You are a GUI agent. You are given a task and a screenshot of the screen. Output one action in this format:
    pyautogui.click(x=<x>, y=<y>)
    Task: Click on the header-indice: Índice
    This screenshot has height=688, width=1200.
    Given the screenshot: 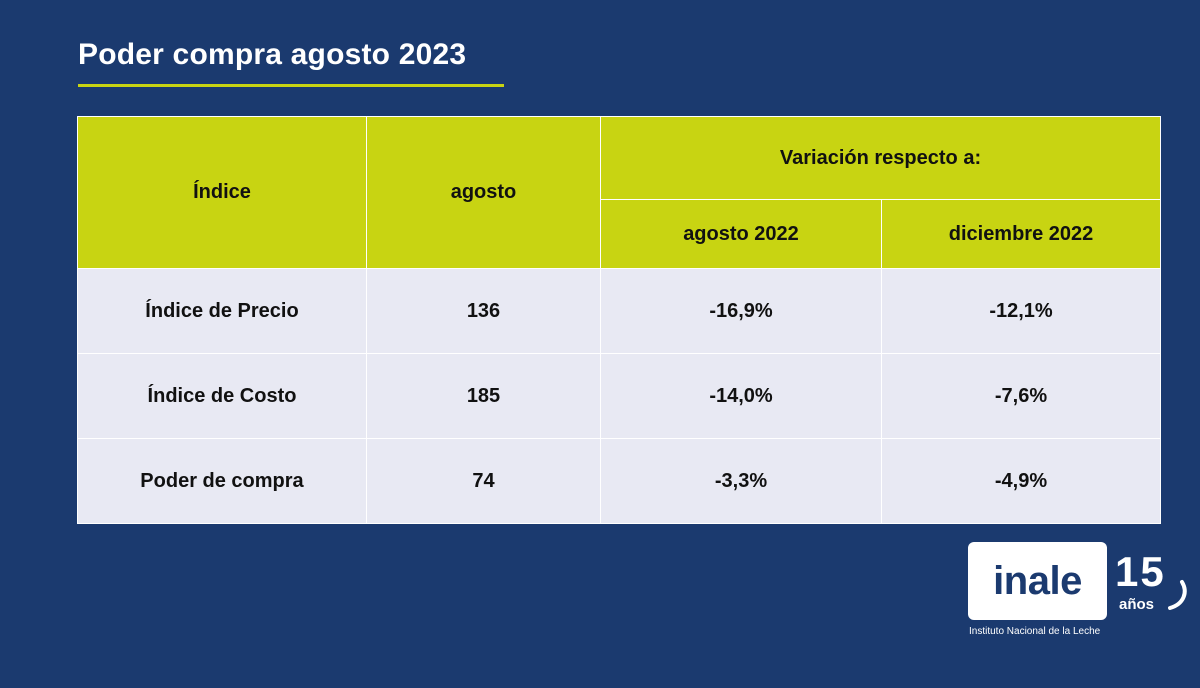 What is the action you would take?
    pyautogui.click(x=222, y=192)
    